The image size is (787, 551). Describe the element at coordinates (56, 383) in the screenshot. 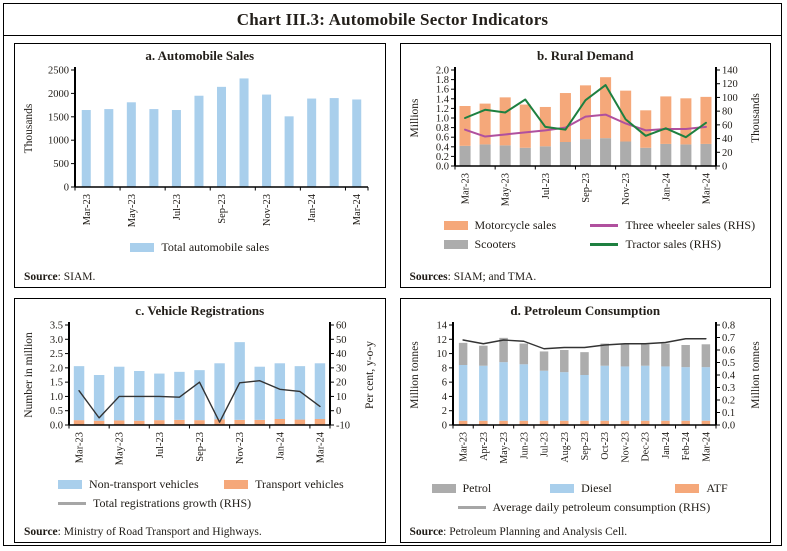

I see `svg-text: 1.5` at that location.